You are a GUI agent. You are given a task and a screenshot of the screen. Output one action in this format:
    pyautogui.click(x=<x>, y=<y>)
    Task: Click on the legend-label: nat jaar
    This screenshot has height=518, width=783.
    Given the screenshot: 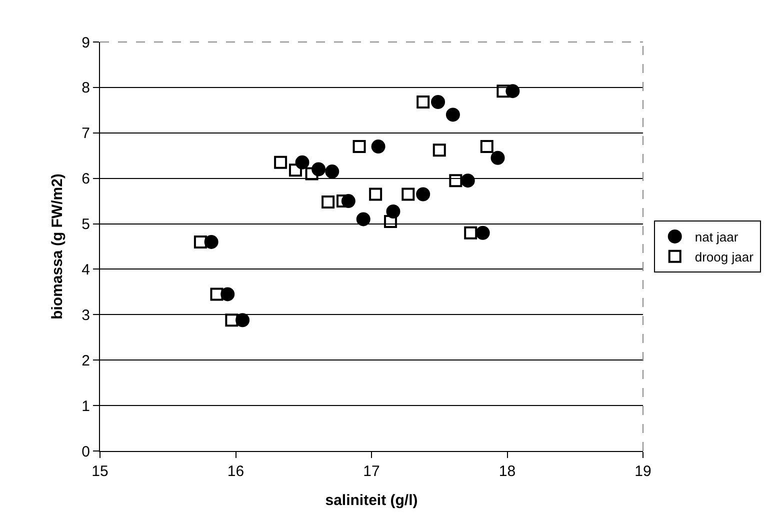 What is the action you would take?
    pyautogui.click(x=716, y=237)
    